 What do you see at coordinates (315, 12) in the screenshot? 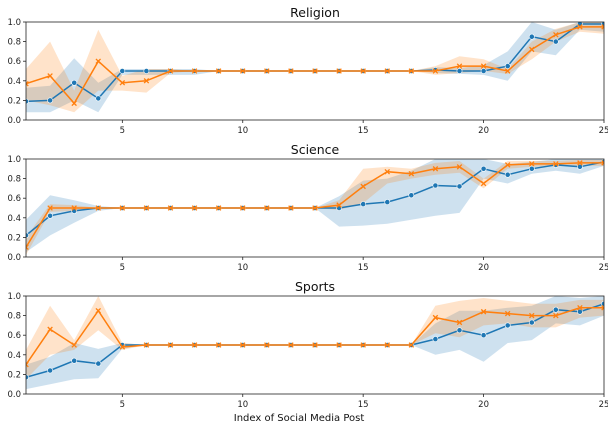
I see `chart-title: Religion` at bounding box center [315, 12].